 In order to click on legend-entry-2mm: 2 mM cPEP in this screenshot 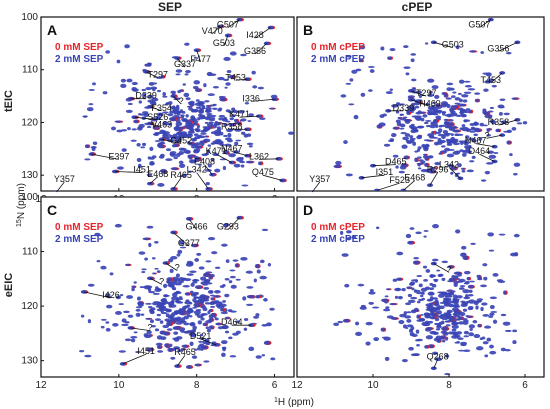, I will do `click(338, 239)`.